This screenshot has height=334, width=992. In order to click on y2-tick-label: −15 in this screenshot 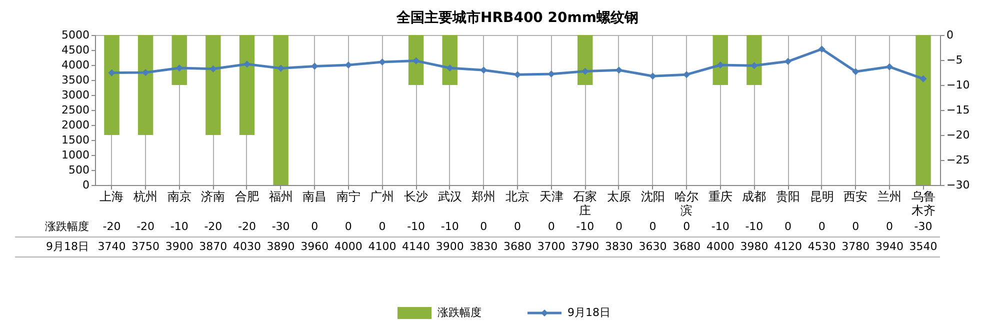, I will do `click(958, 110)`.